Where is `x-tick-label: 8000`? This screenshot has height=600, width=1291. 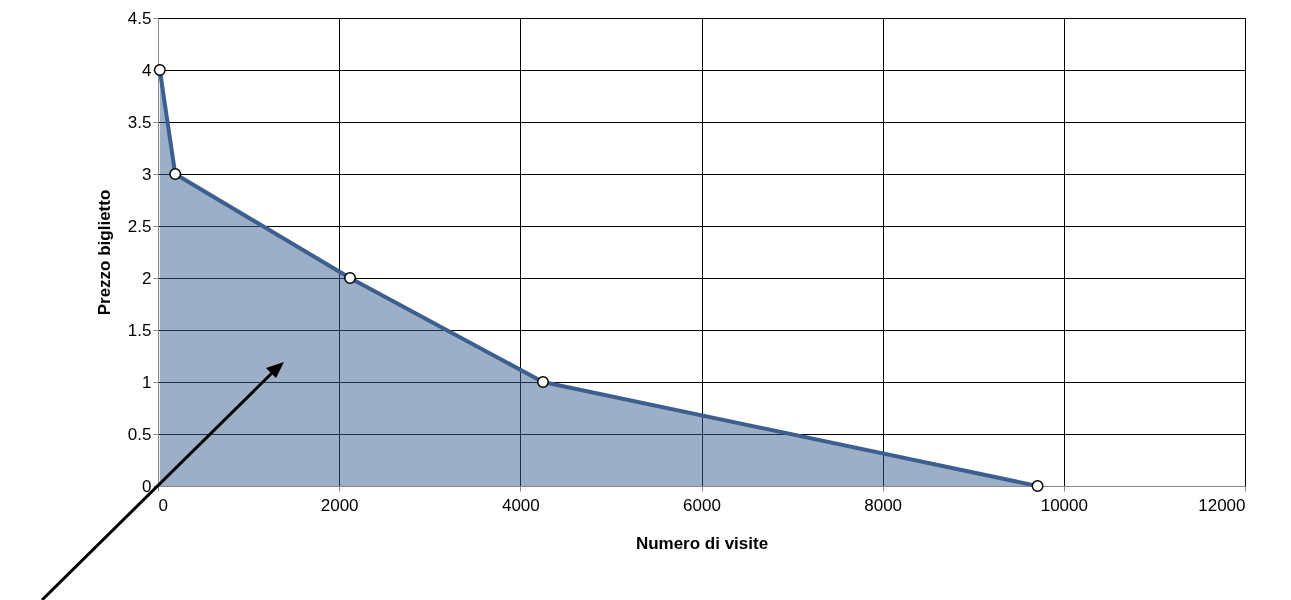
x-tick-label: 8000 is located at coordinates (883, 505).